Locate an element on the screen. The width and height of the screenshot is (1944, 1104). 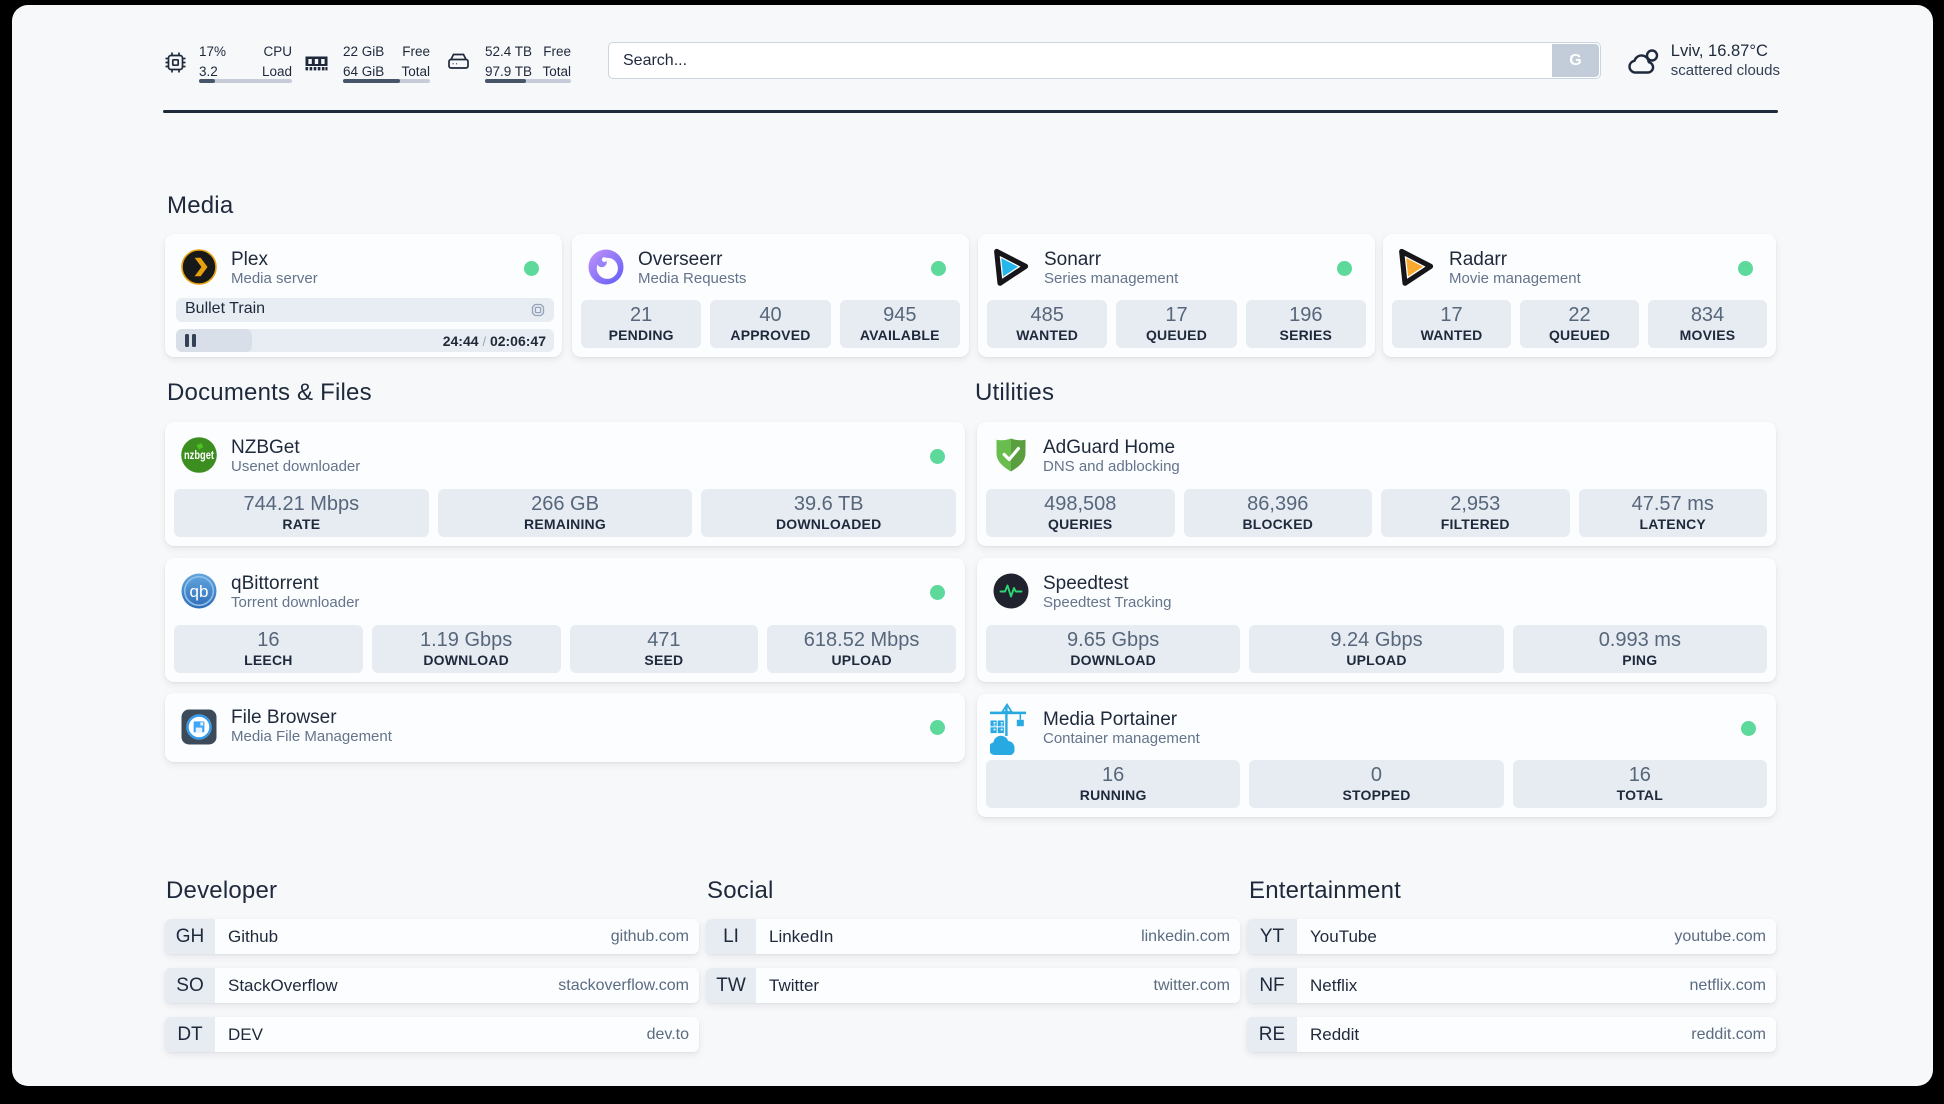
svg-text: qb is located at coordinates (199, 591).